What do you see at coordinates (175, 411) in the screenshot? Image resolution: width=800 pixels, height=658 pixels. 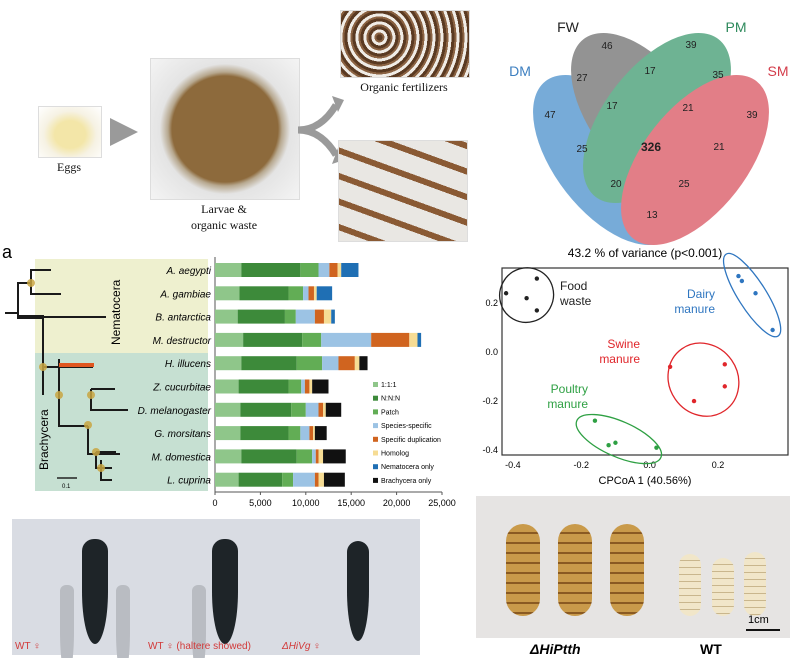 I see `species-label: D. melanogaster` at bounding box center [175, 411].